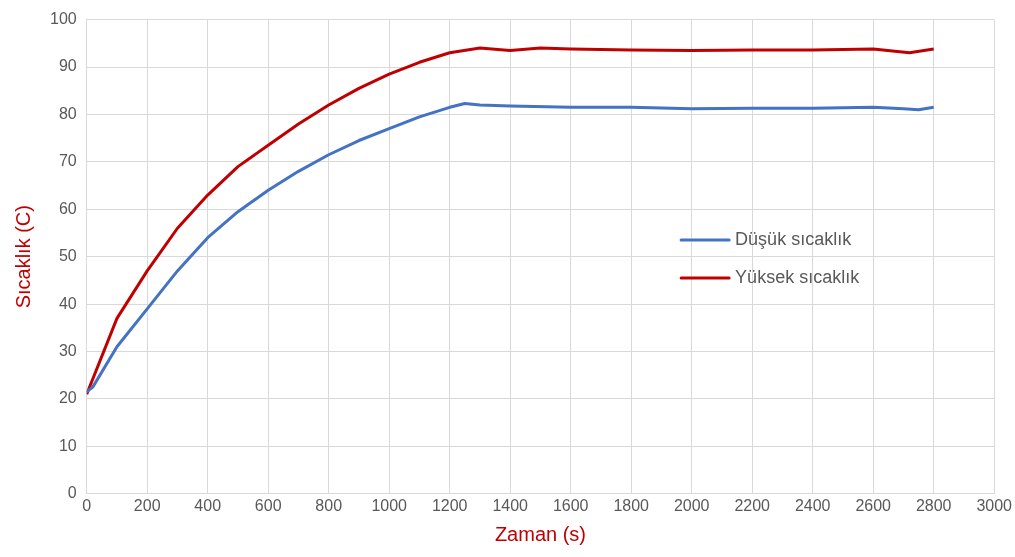 This screenshot has height=557, width=1015. What do you see at coordinates (208, 505) in the screenshot?
I see `x-tick-label: 400` at bounding box center [208, 505].